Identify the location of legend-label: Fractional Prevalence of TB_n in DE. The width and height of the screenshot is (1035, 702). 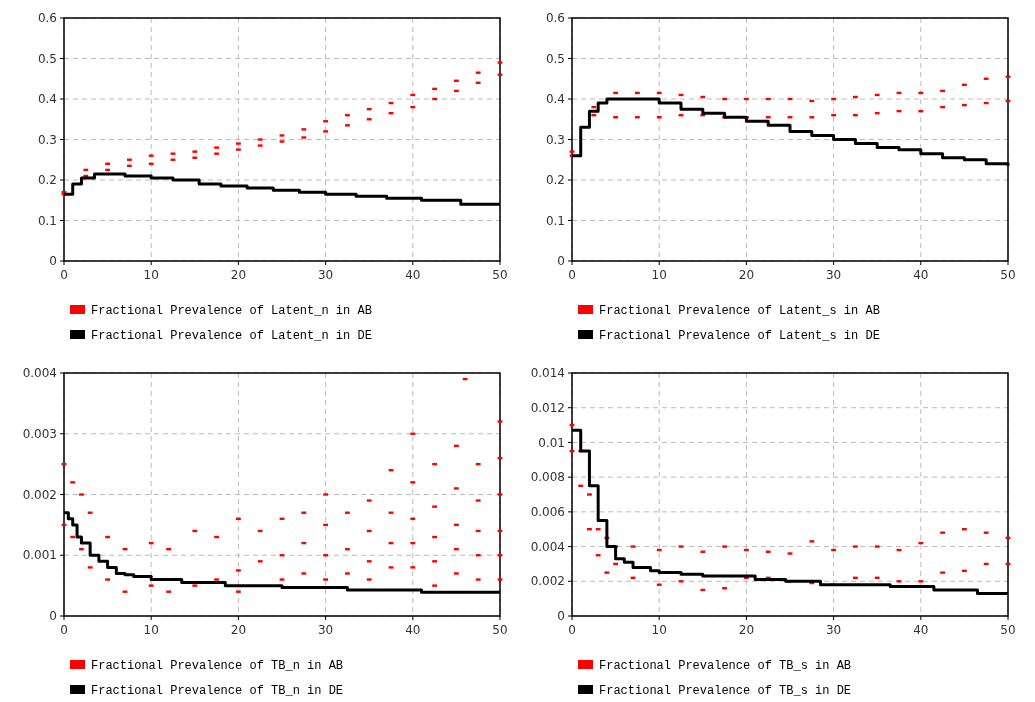
(217, 691).